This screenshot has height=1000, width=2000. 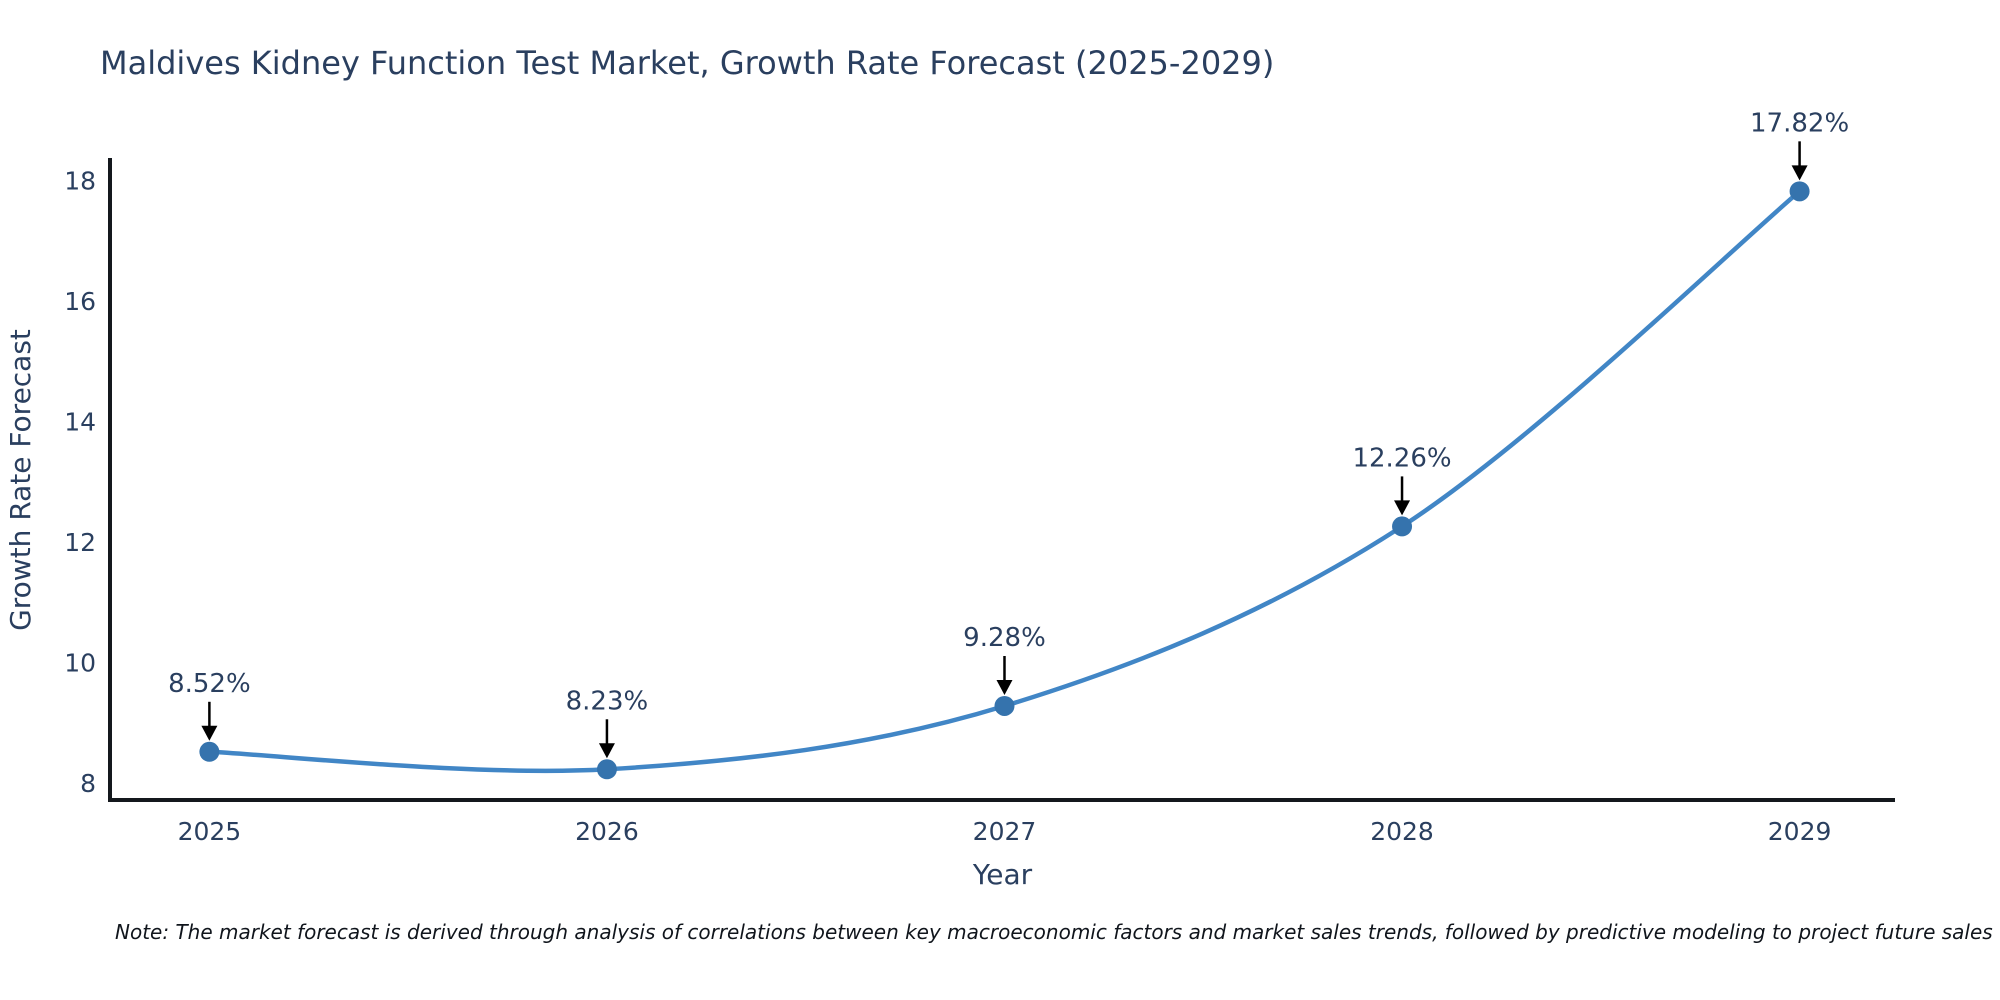 What do you see at coordinates (210, 831) in the screenshot?
I see `x-tick-label: 2025` at bounding box center [210, 831].